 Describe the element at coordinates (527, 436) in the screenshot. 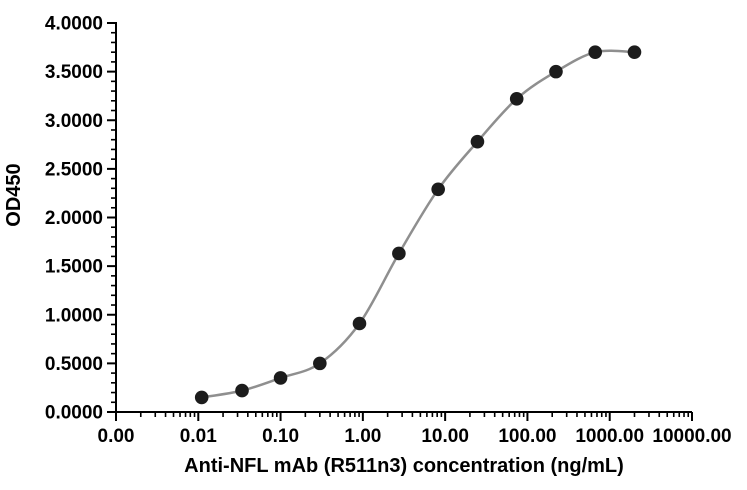

I see `x-tick-label: 100.00` at that location.